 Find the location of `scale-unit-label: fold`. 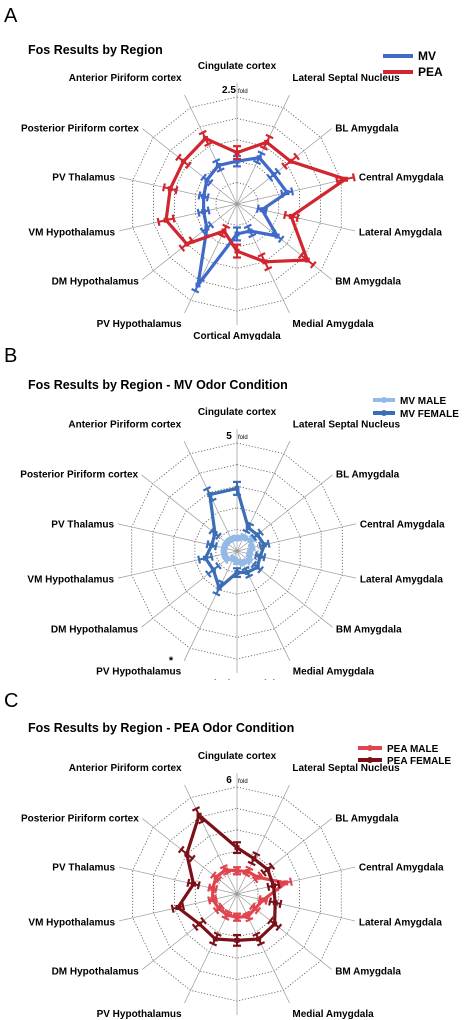

scale-unit-label: fold is located at coordinates (243, 782).